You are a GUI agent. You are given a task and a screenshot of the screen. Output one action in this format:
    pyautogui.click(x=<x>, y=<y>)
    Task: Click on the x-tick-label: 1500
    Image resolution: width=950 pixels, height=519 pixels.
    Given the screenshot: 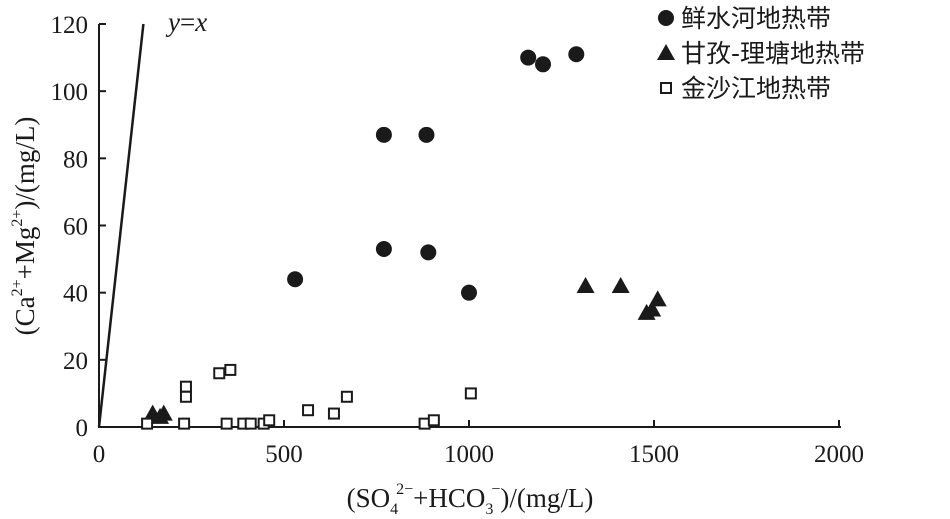 What is the action you would take?
    pyautogui.click(x=654, y=454)
    